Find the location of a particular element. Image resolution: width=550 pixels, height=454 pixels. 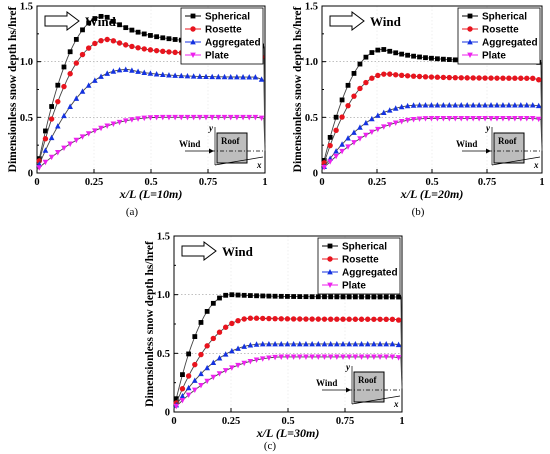

inset-roof-label: Roof is located at coordinates (367, 380).